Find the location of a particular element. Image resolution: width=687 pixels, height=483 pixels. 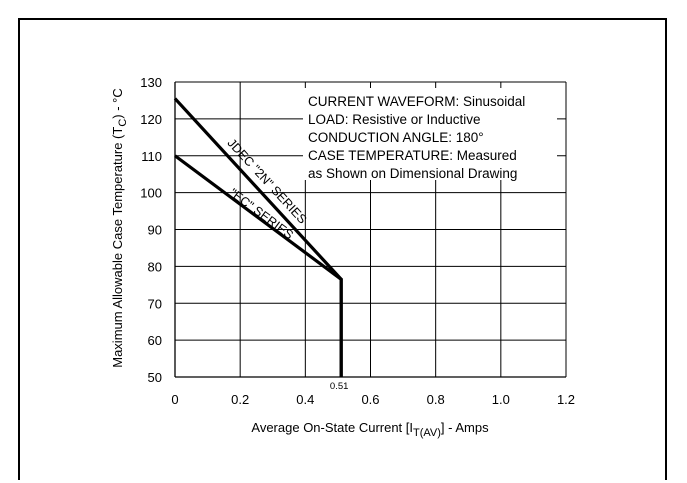

x-tick-label: 0.4 is located at coordinates (305, 399).